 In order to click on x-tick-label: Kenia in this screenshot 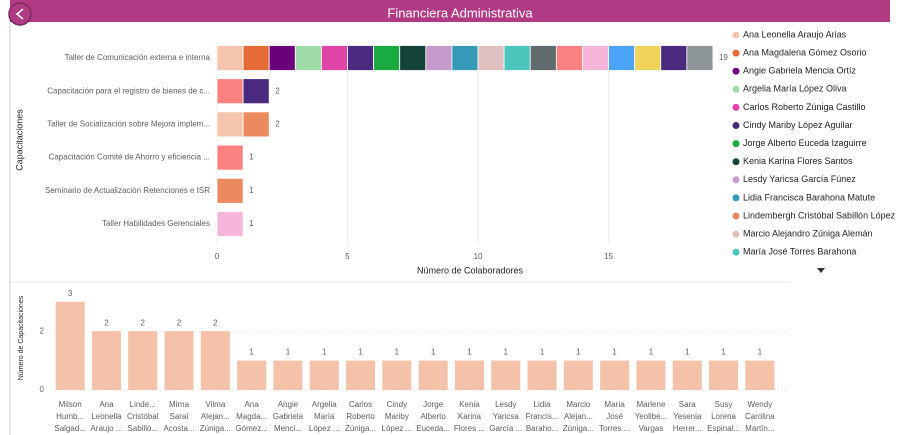, I will do `click(469, 404)`.